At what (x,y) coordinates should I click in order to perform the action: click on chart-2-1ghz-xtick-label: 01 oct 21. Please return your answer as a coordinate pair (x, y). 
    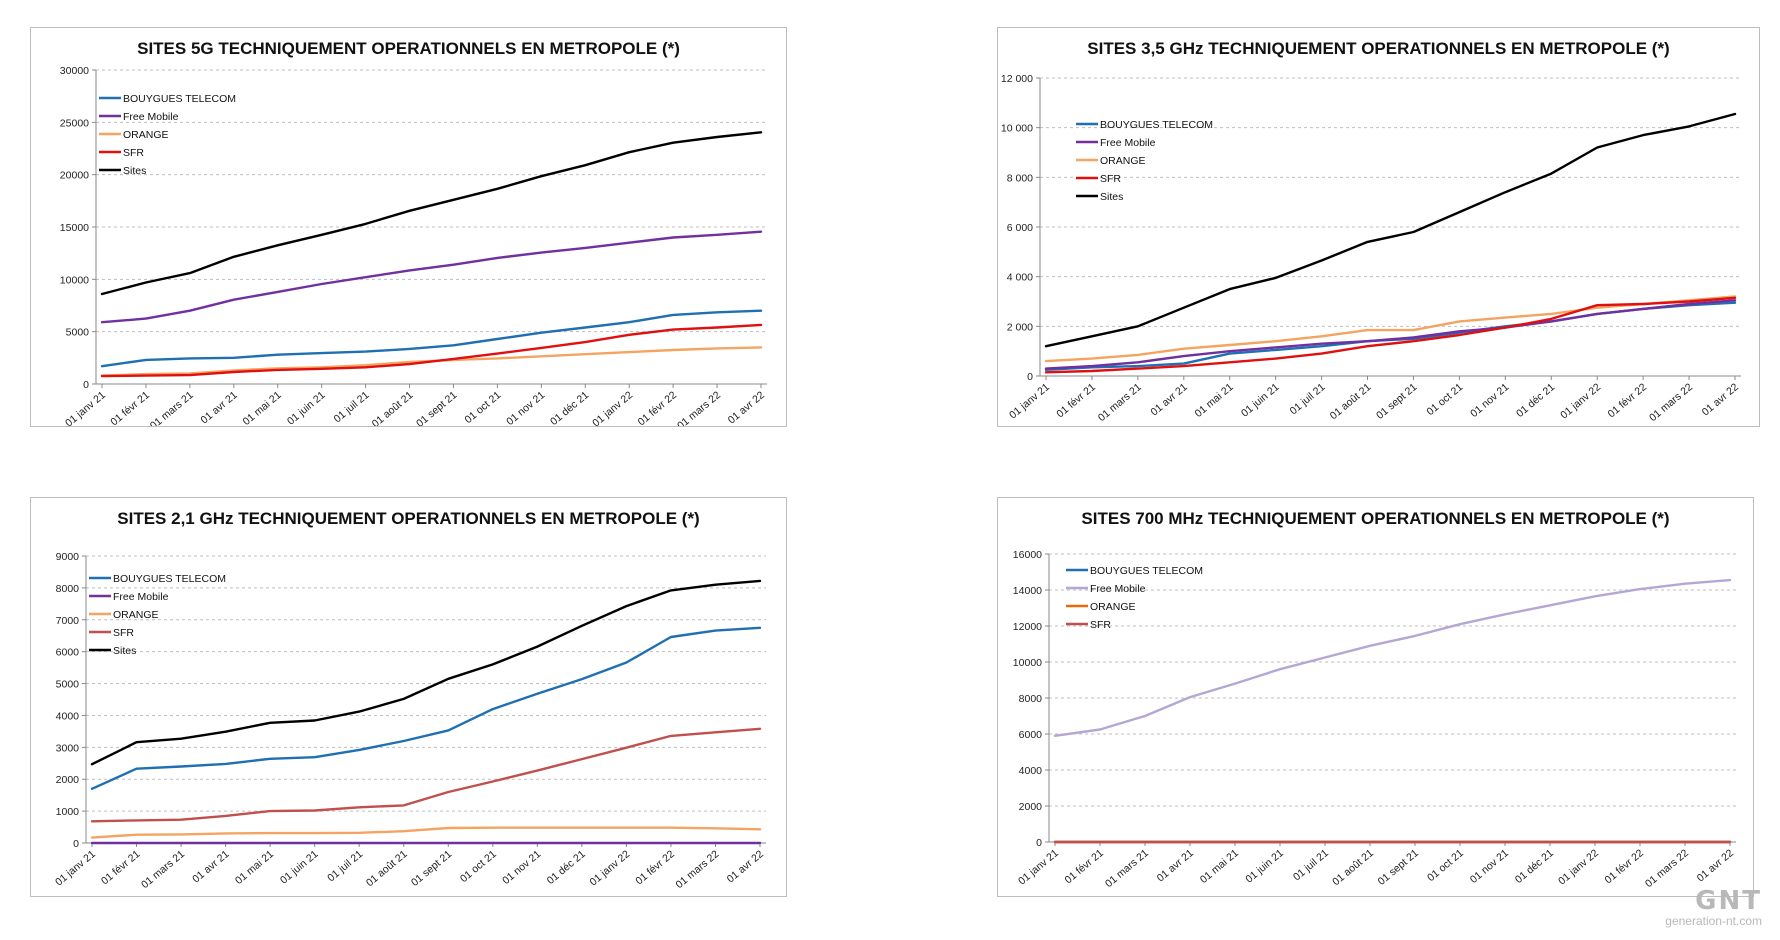
    Looking at the image, I should click on (478, 866).